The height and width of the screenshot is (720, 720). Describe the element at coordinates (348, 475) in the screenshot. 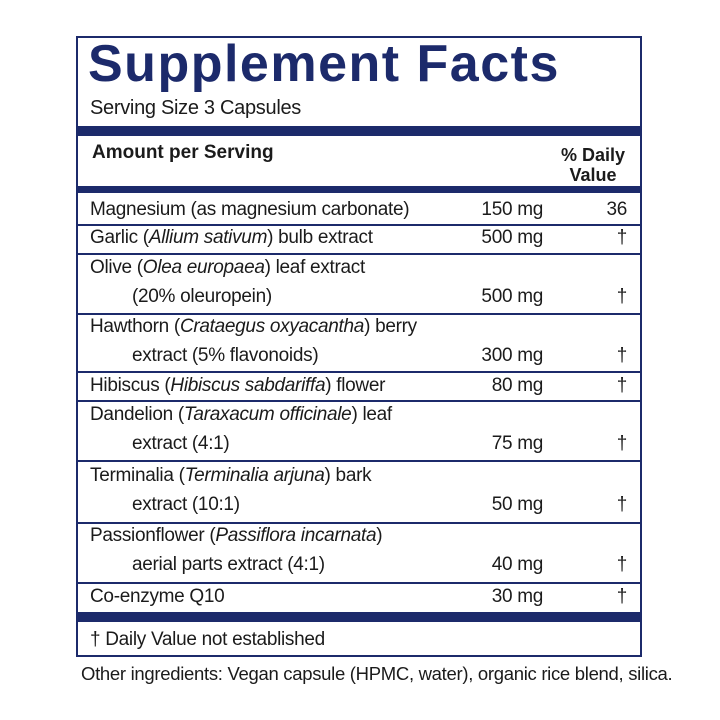

I see `name-part: ) bark` at that location.